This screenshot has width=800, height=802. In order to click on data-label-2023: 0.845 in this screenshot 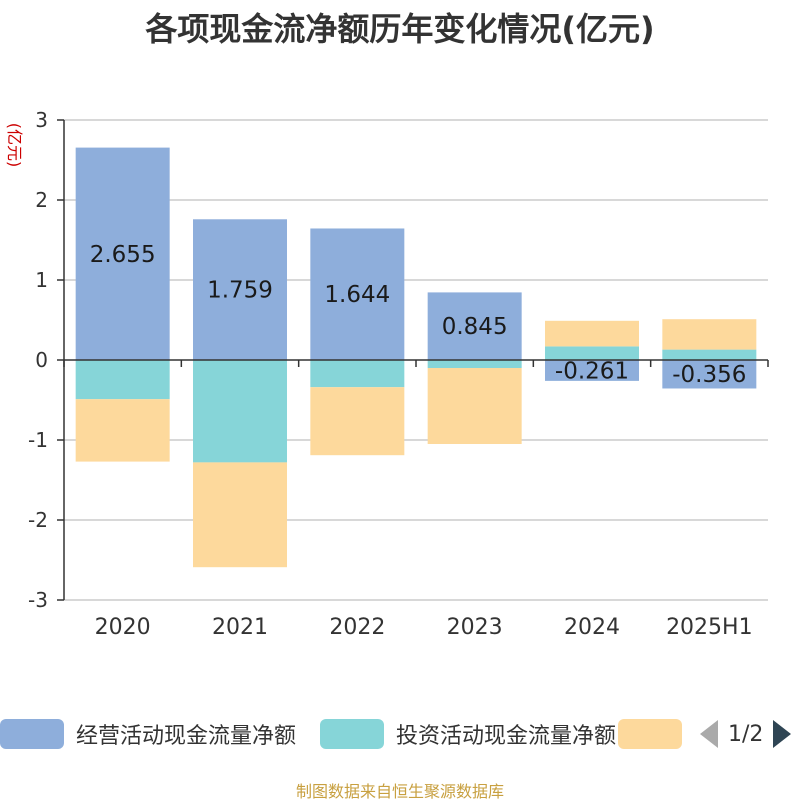, I will do `click(475, 327)`.